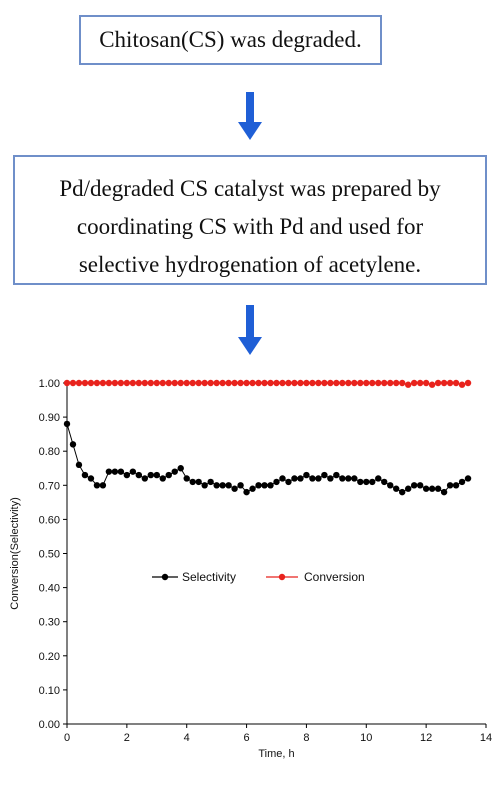  Describe the element at coordinates (49, 486) in the screenshot. I see `y-tick-label: 0.70` at that location.